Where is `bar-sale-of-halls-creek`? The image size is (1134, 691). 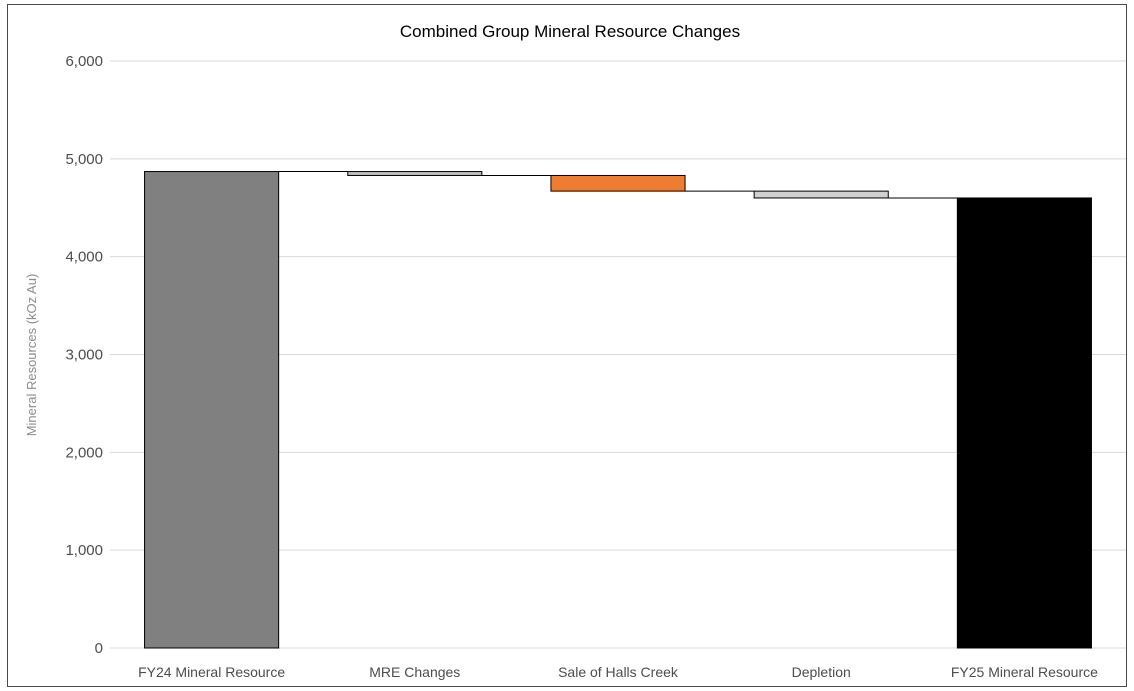
bar-sale-of-halls-creek is located at coordinates (618, 183).